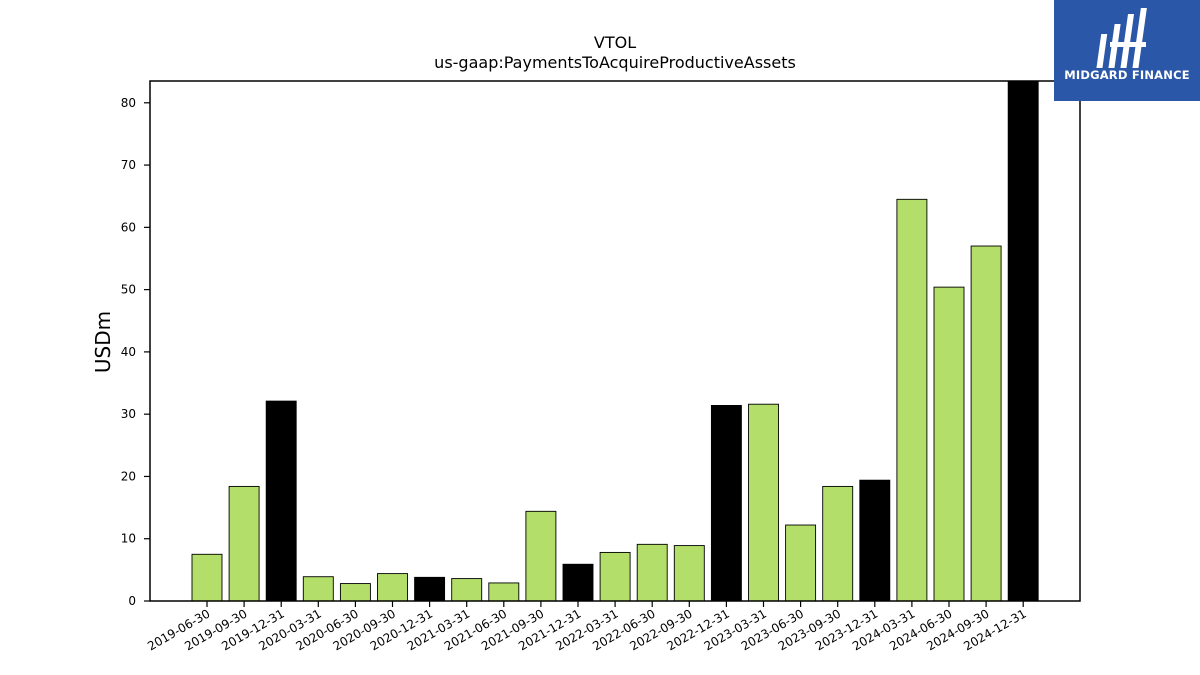 Image resolution: width=1200 pixels, height=675 pixels. What do you see at coordinates (615, 42) in the screenshot?
I see `chart-title: VTOL` at bounding box center [615, 42].